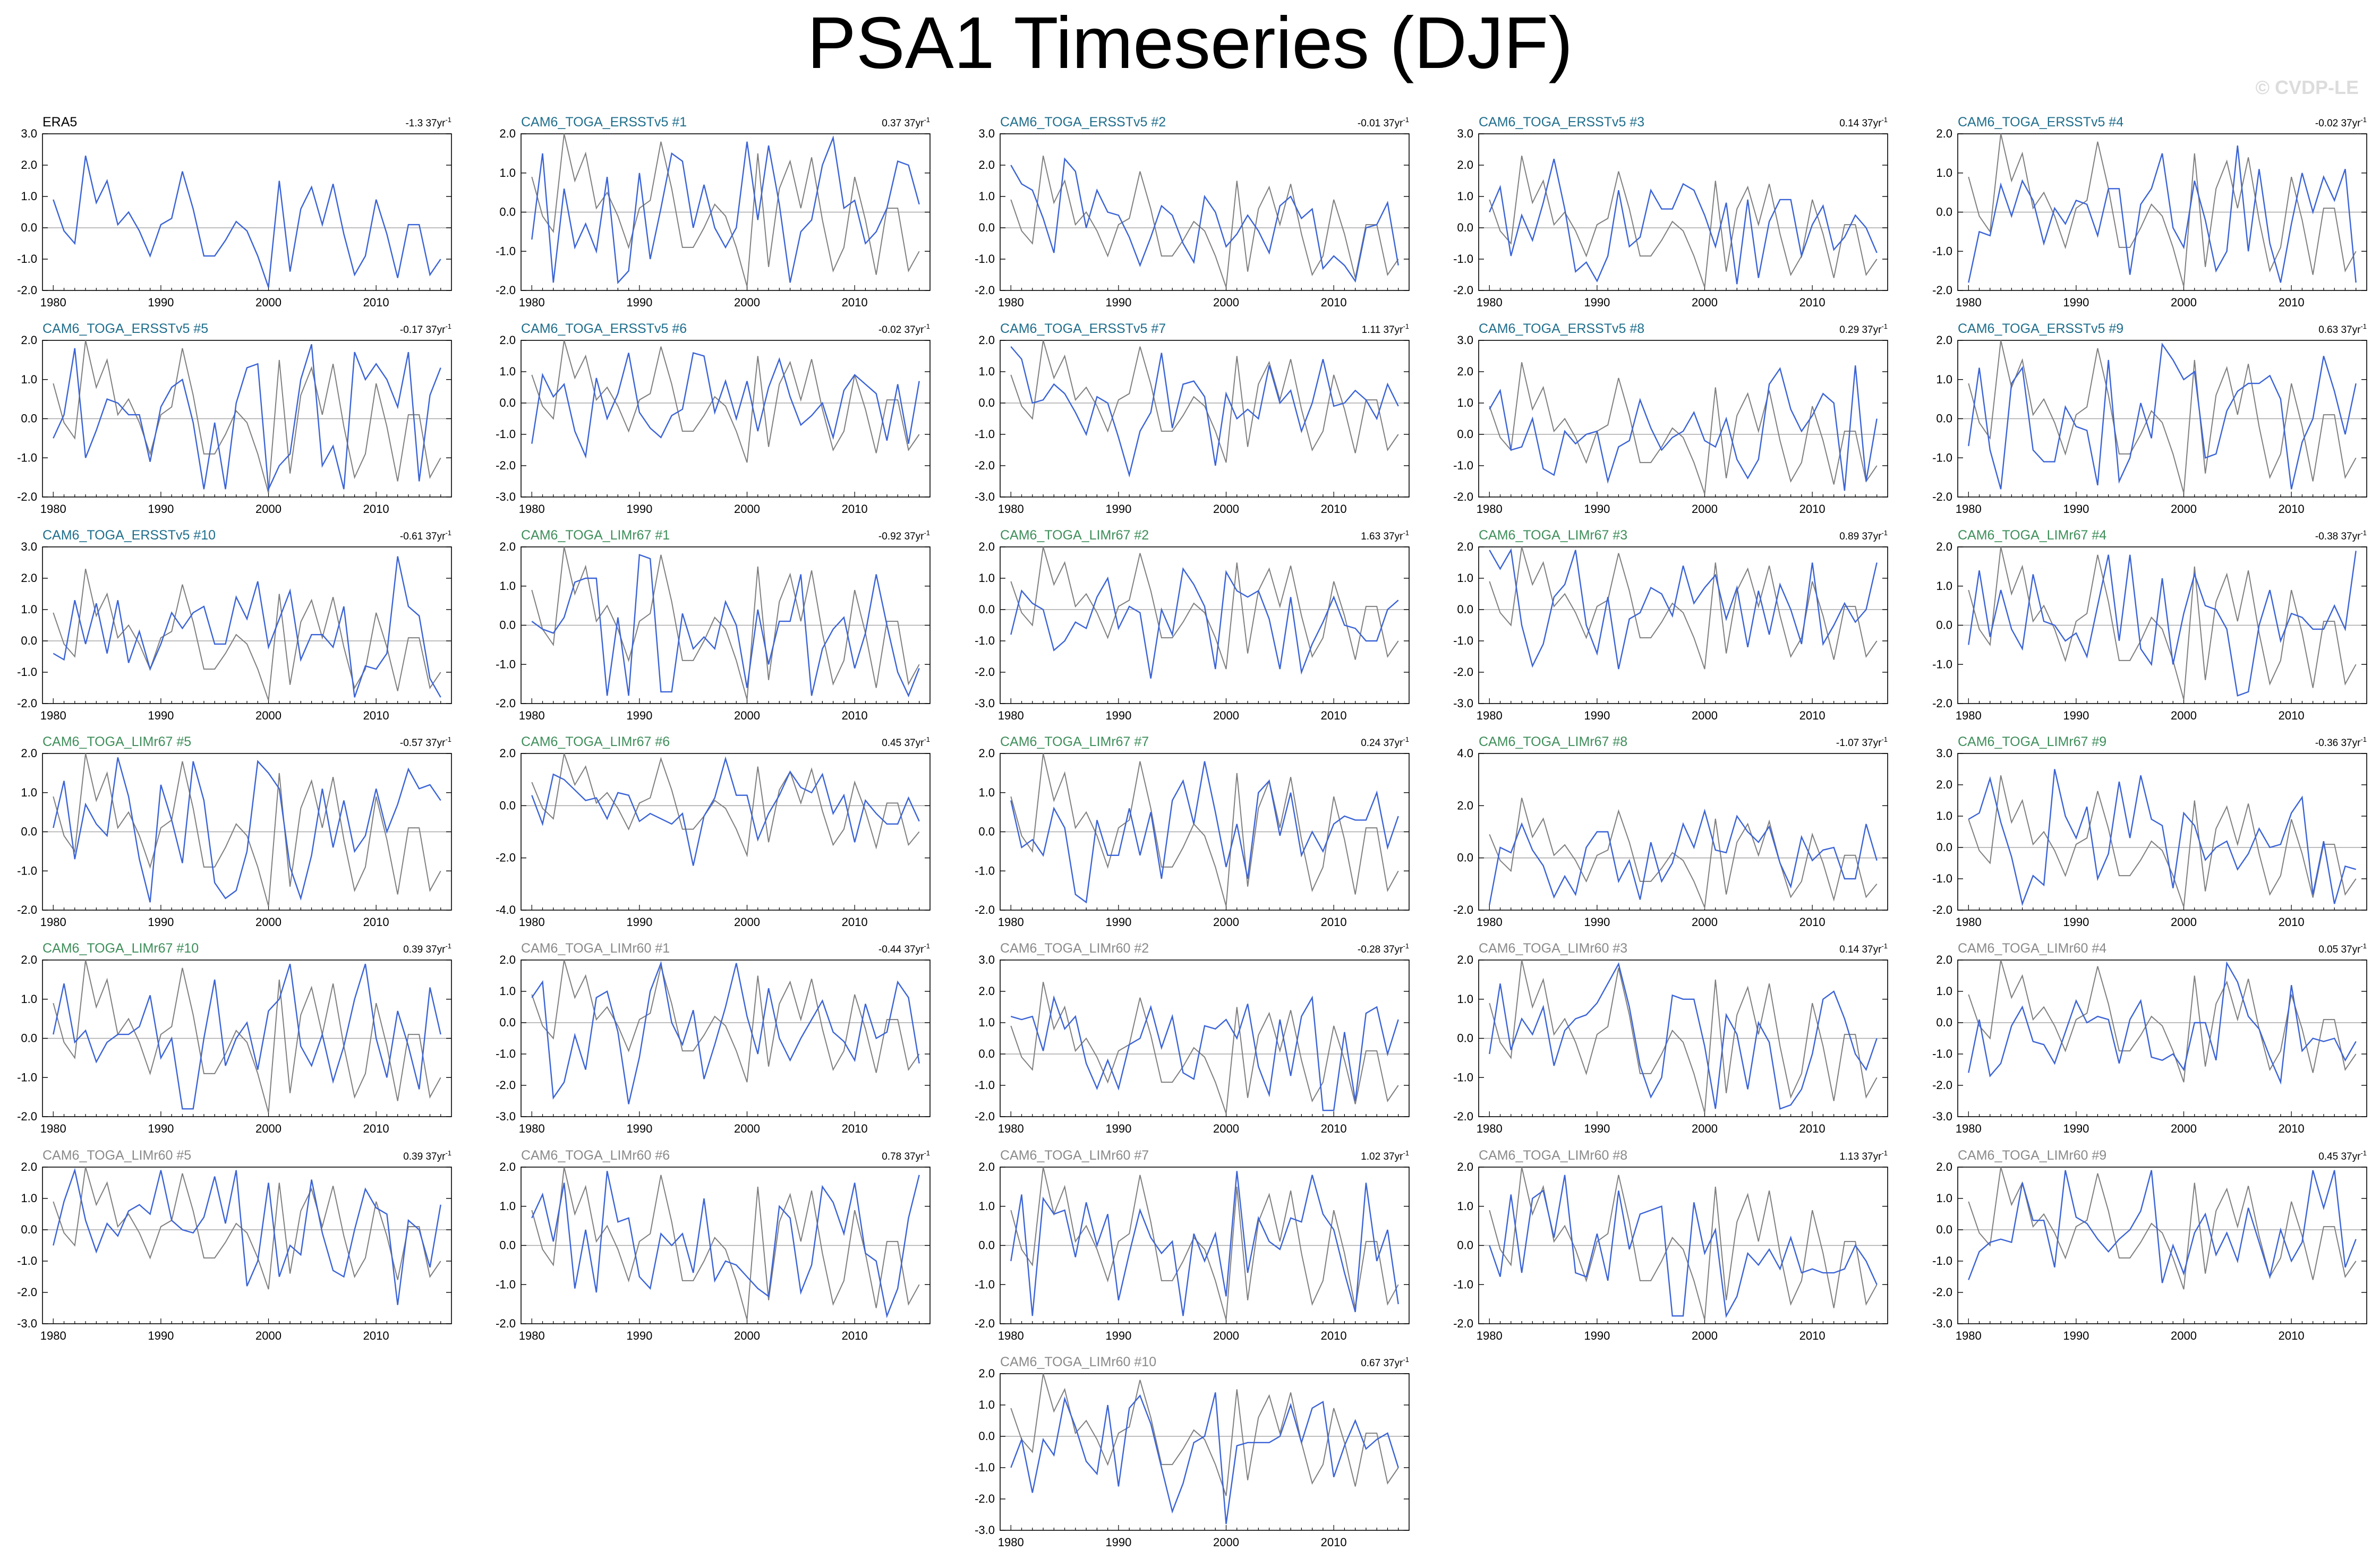  Describe the element at coordinates (595, 535) in the screenshot. I see `panel-title: CAM6_TOGA_LIMr67 #1` at that location.